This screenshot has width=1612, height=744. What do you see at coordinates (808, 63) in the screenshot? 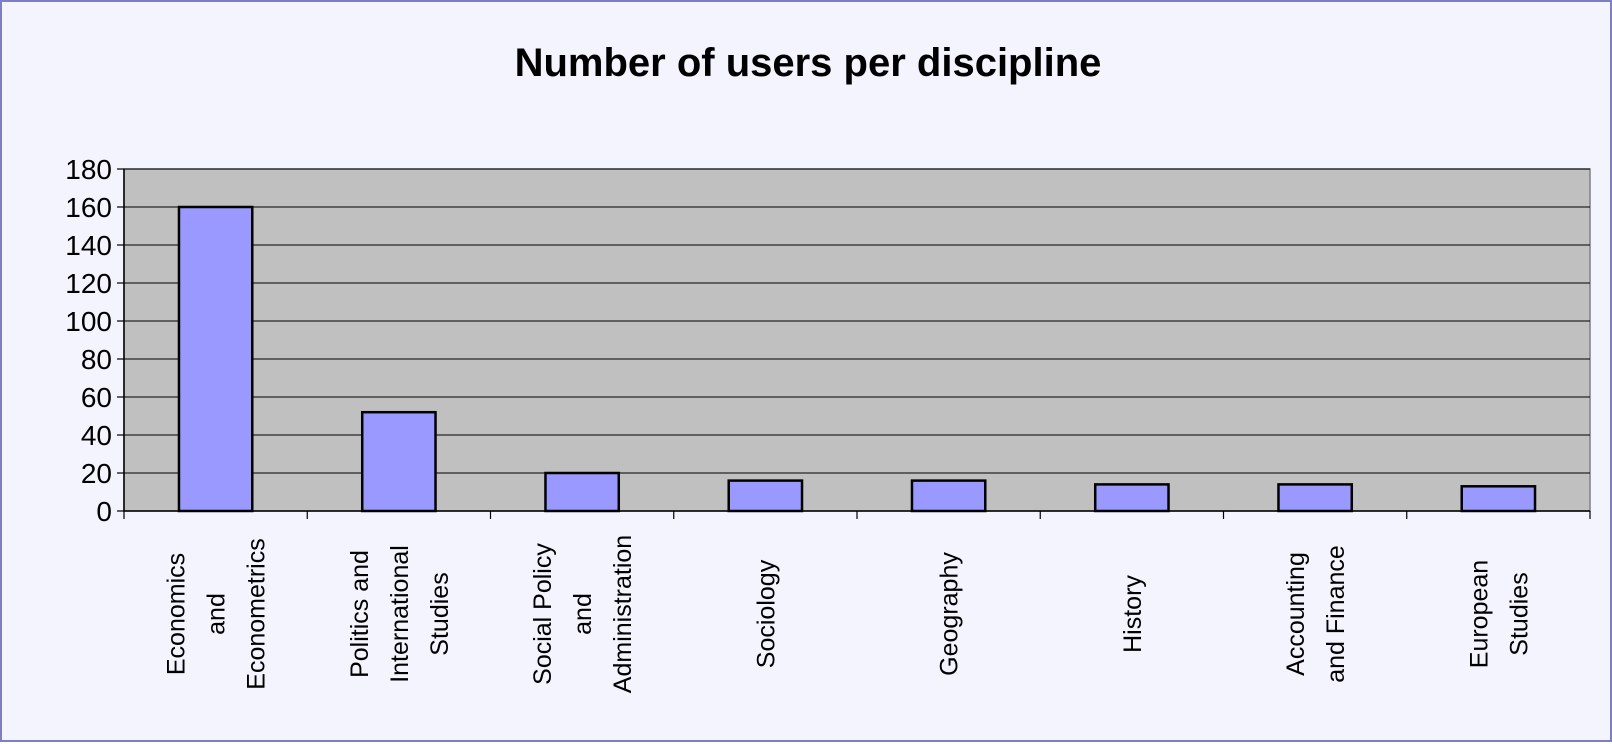
I see `chart-title: Number of users per discipline` at bounding box center [808, 63].